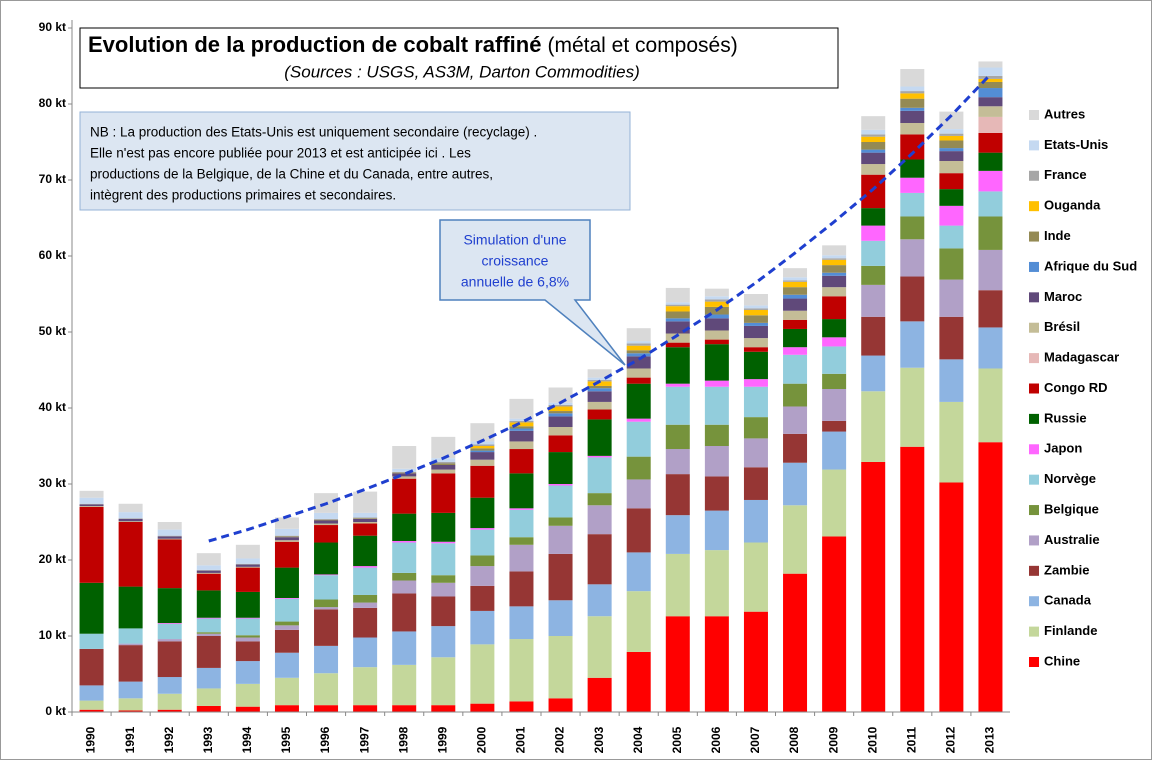  Describe the element at coordinates (482, 739) in the screenshot. I see `x-tick-label: 2000` at that location.